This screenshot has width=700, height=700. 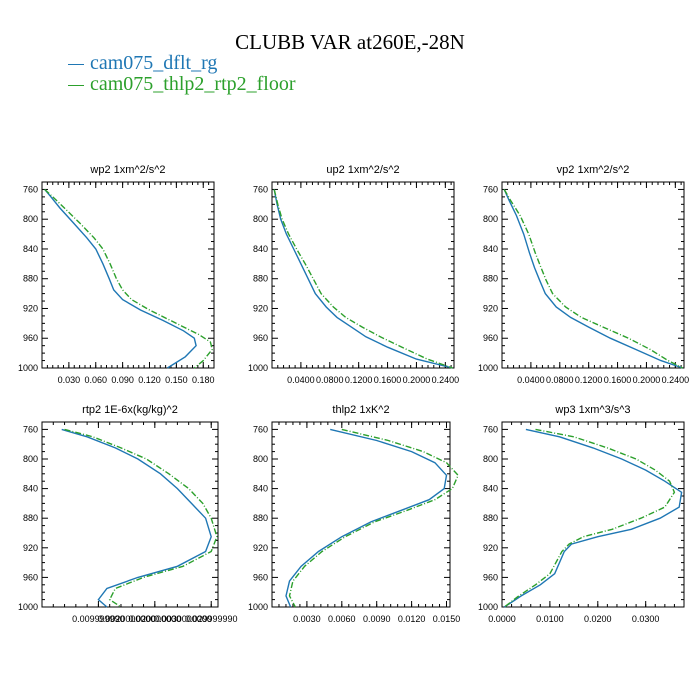 What do you see at coordinates (183, 619) in the screenshot?
I see `x-tick-label: 0.0030000000` at bounding box center [183, 619].